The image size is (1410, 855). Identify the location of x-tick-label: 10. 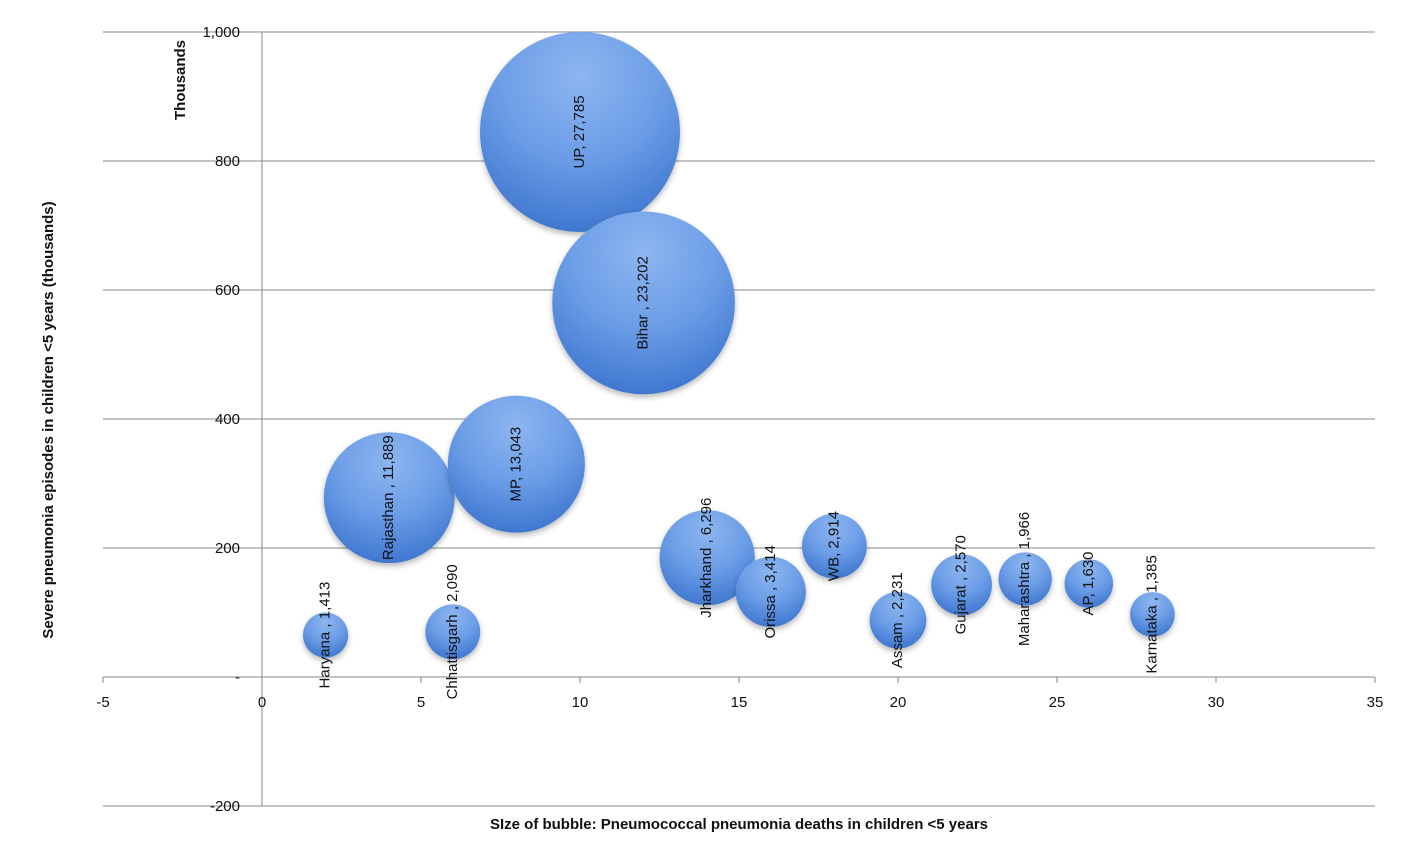
(580, 702).